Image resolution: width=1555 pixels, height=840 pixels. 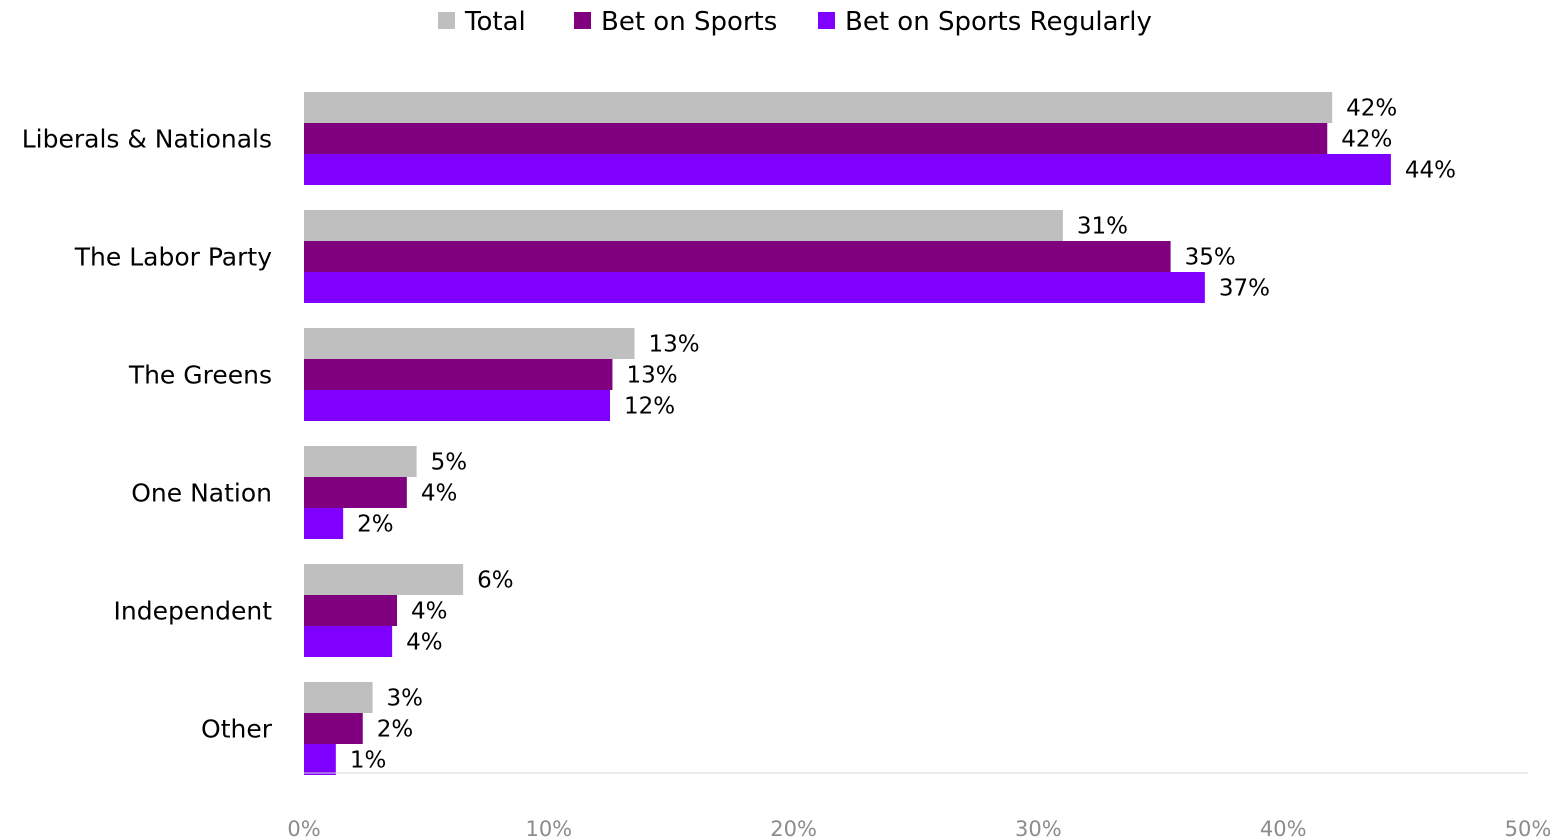 I want to click on value-label-one-nation-total: 5%, so click(x=449, y=463).